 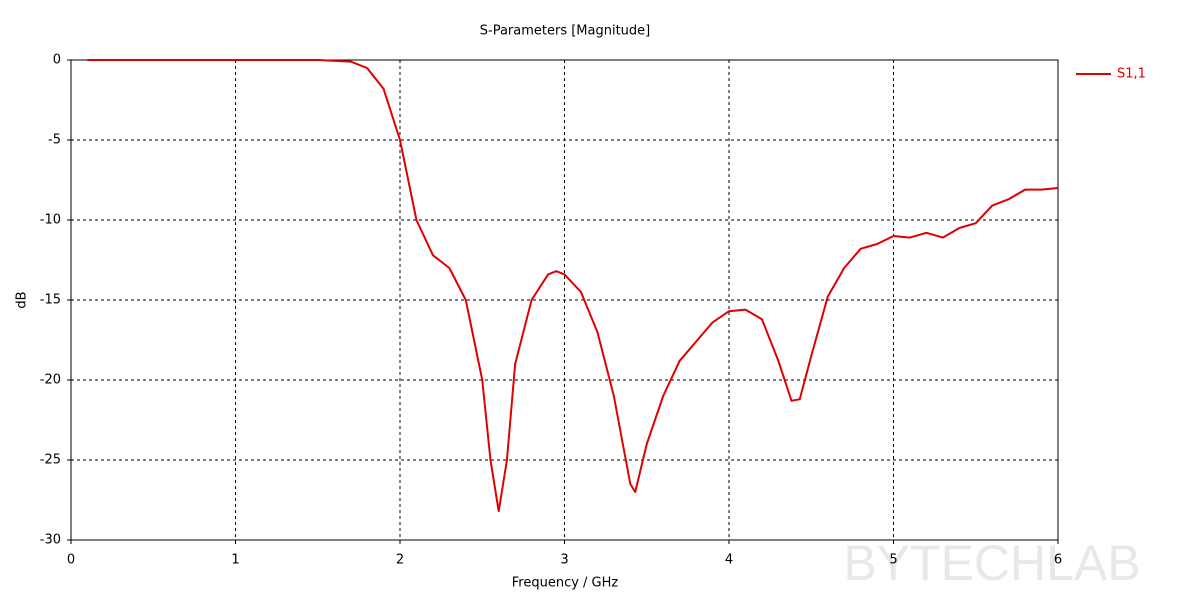 I want to click on x-tick-label: 6, so click(x=1058, y=560).